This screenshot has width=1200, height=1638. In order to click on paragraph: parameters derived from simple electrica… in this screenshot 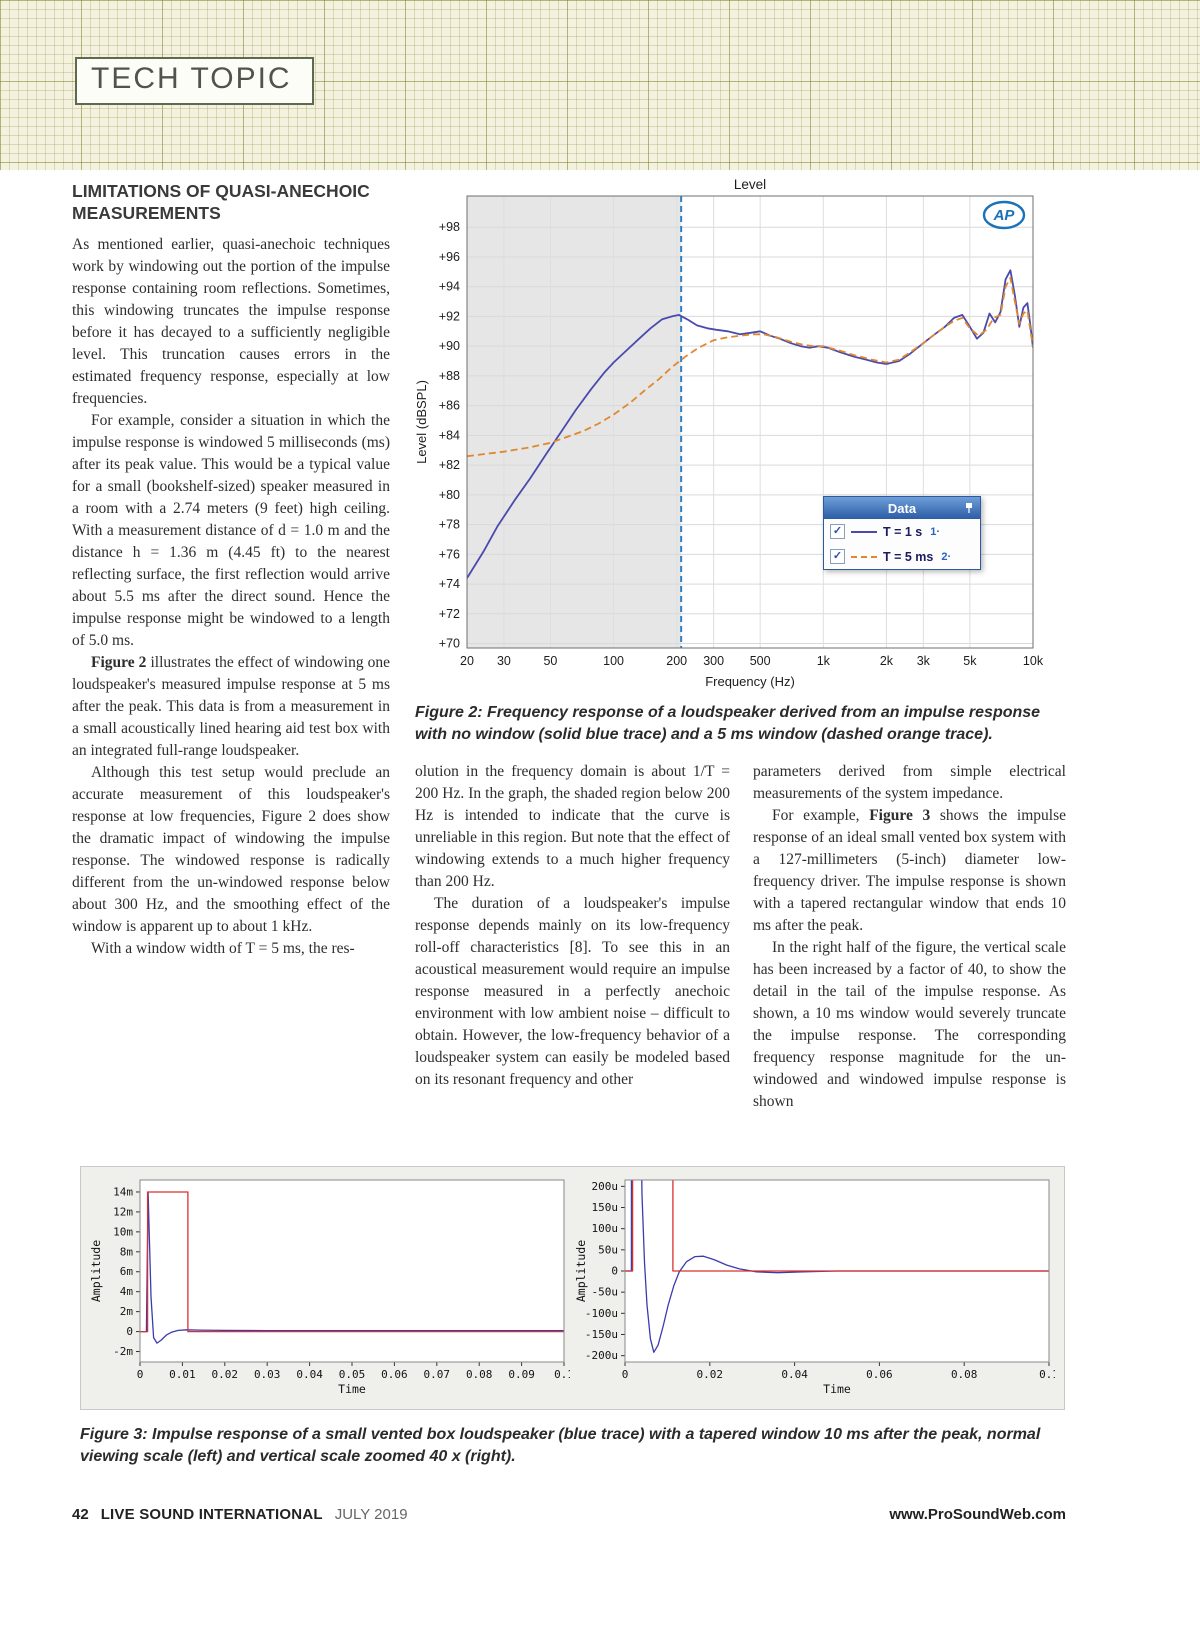, I will do `click(909, 782)`.